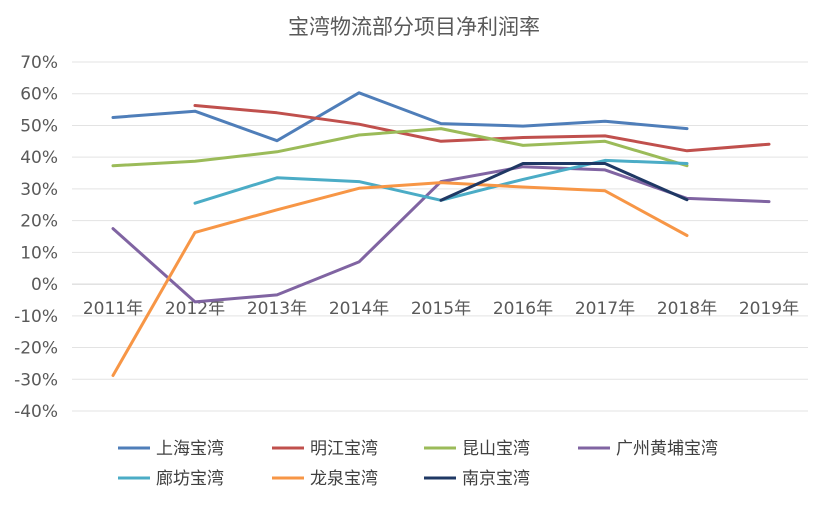  What do you see at coordinates (344, 479) in the screenshot?
I see `legend-label: 龙泉宝湾` at bounding box center [344, 479].